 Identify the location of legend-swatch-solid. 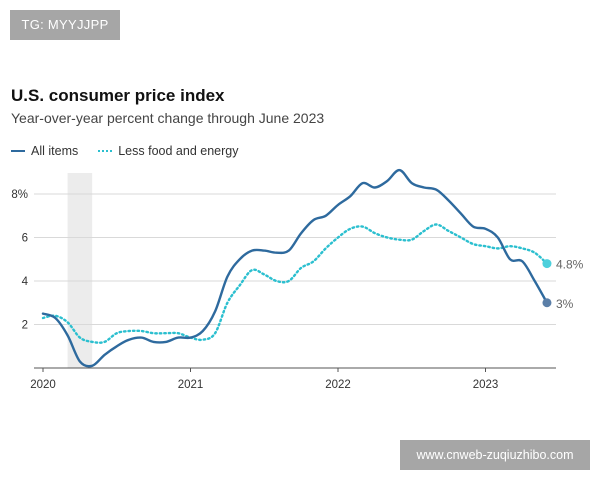
(18, 151).